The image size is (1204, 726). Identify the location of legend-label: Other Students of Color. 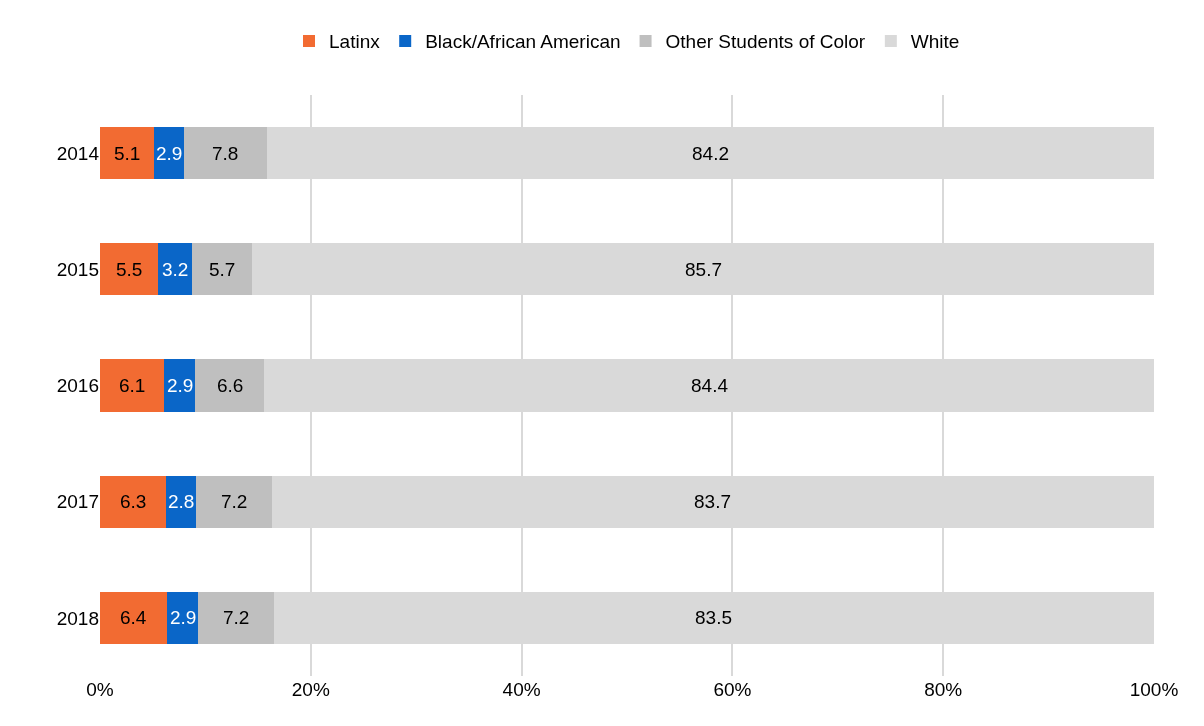
(765, 42).